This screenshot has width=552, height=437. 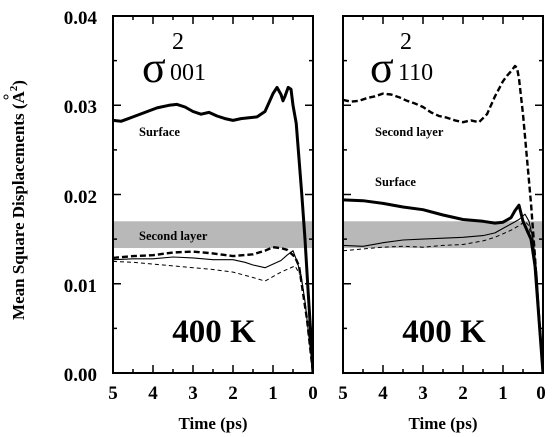 I want to click on y-tick-label: 0.01, so click(x=80, y=286).